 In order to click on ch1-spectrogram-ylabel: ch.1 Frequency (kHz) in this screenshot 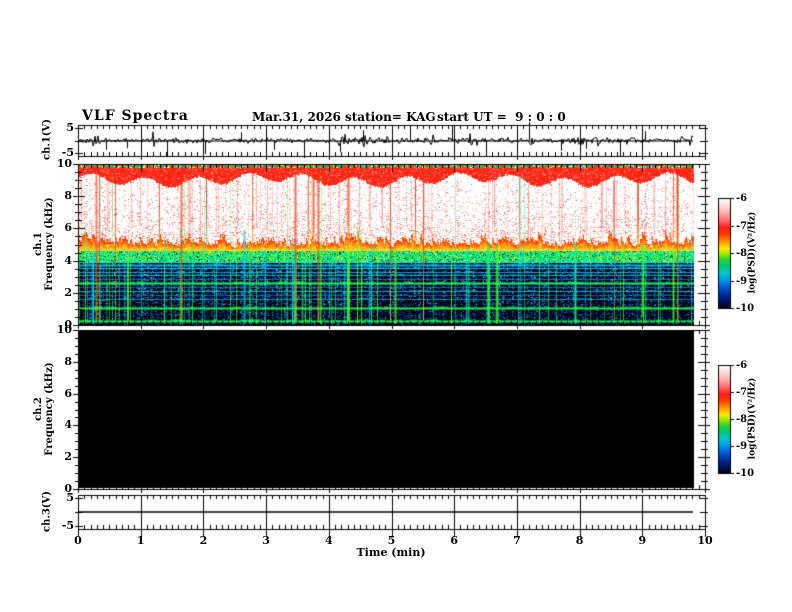, I will do `click(44, 244)`.